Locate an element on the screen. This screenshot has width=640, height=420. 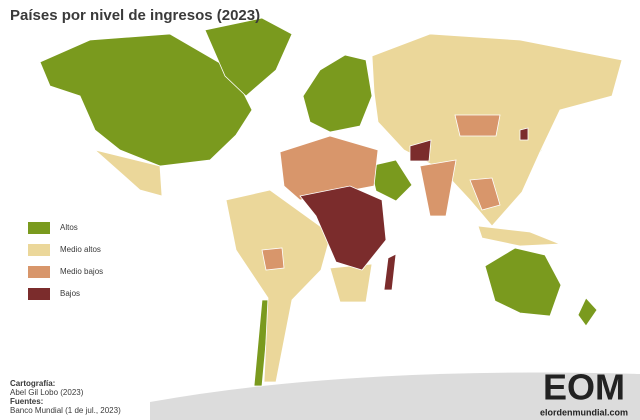
north-america is located at coordinates (146, 100).